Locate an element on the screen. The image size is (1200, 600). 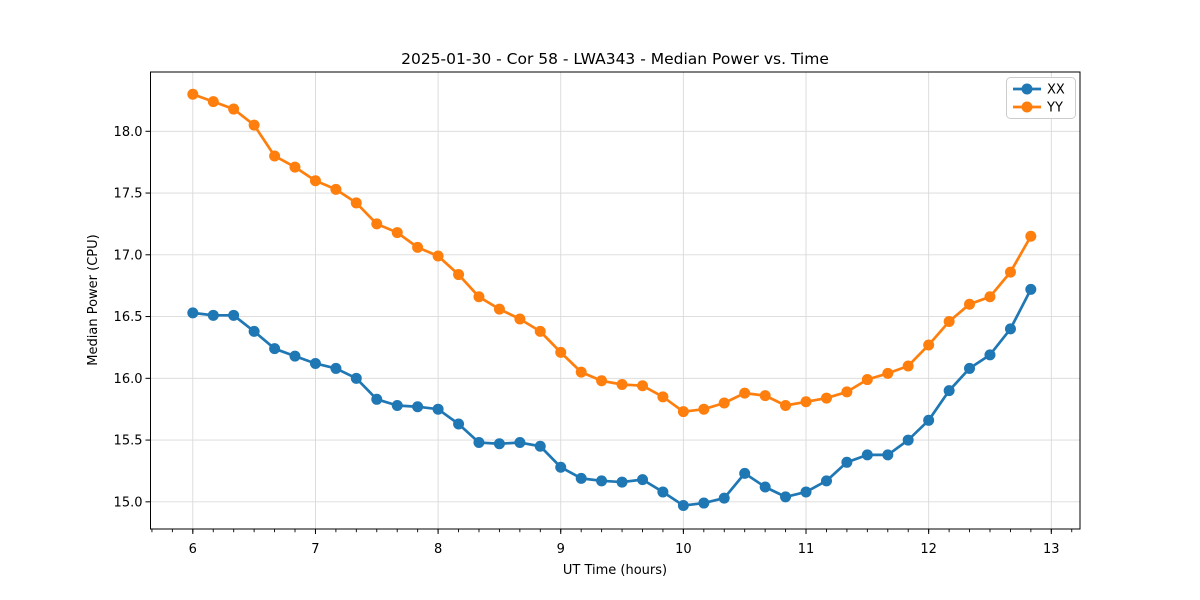
legend-box is located at coordinates (1041, 98).